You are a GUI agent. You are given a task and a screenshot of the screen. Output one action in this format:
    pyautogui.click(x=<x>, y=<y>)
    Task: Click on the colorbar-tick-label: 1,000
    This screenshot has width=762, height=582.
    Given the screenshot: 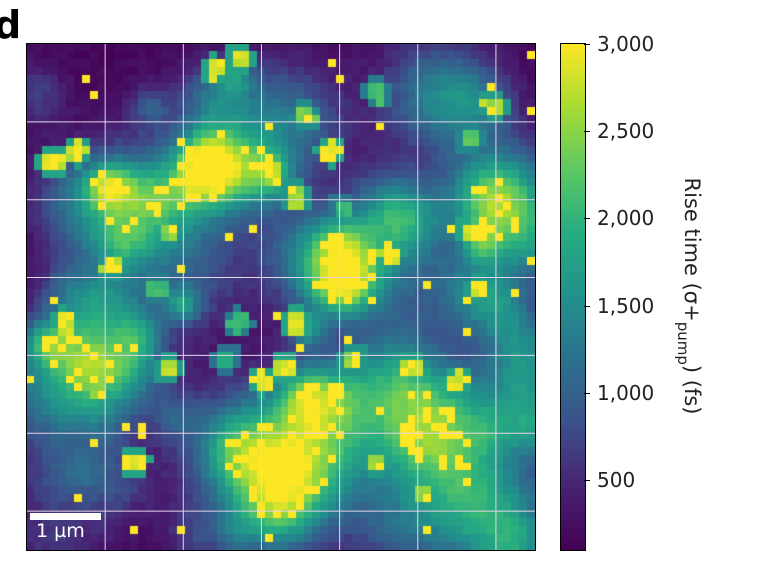 What is the action you would take?
    pyautogui.click(x=626, y=392)
    